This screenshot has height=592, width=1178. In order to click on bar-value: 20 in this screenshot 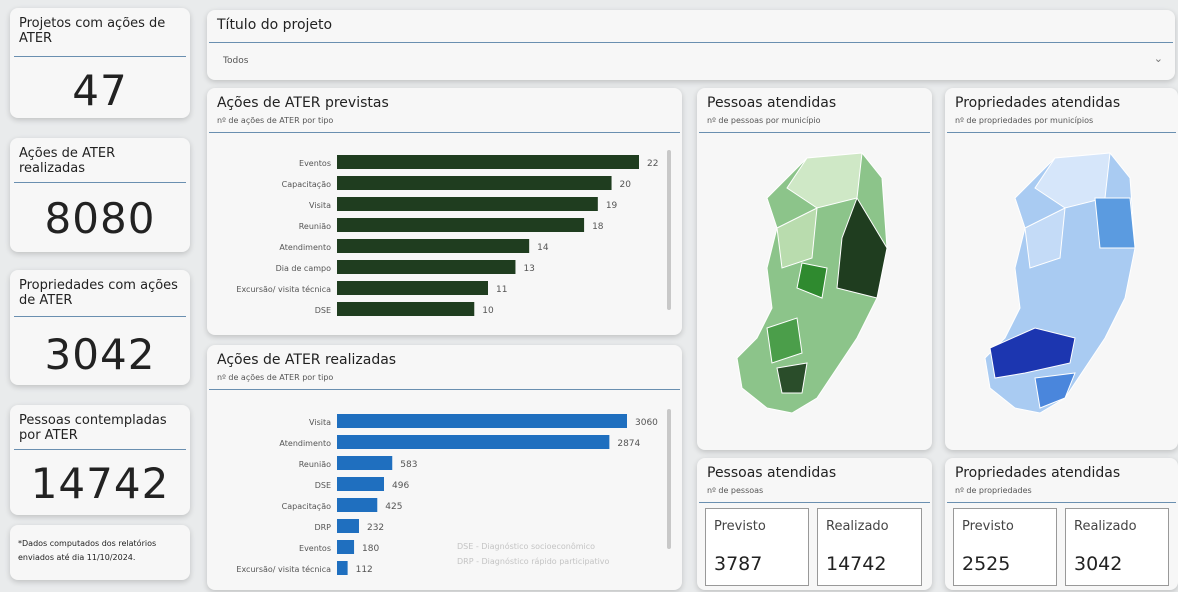, I will do `click(626, 185)`.